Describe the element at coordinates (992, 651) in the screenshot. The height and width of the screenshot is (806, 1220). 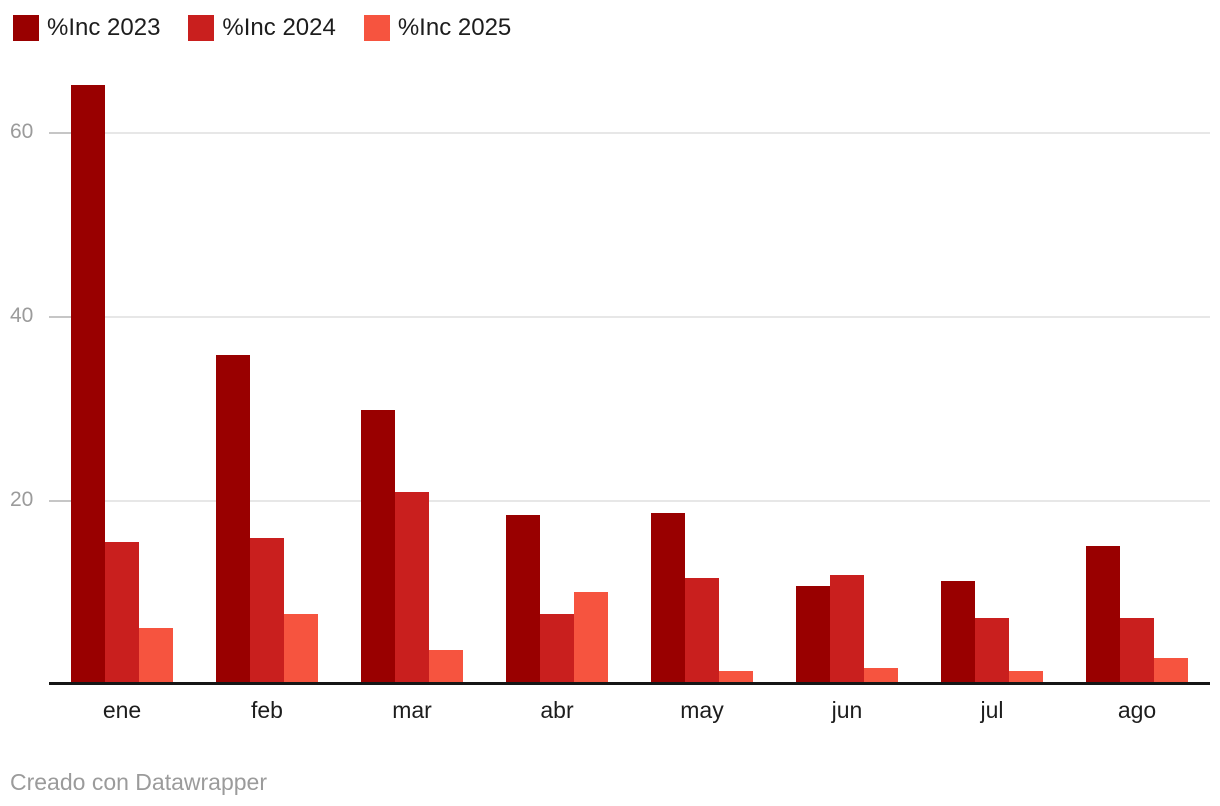
I see `bar-%inc-2024-jul` at that location.